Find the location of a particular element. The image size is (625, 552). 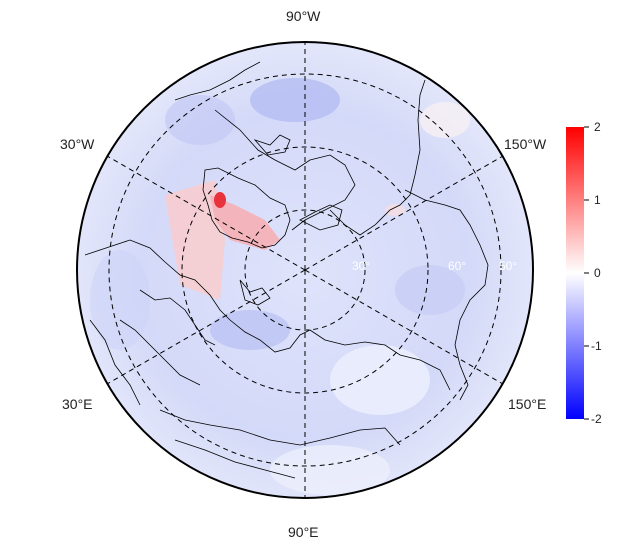

lat-label-middle: 60° is located at coordinates (457, 266).